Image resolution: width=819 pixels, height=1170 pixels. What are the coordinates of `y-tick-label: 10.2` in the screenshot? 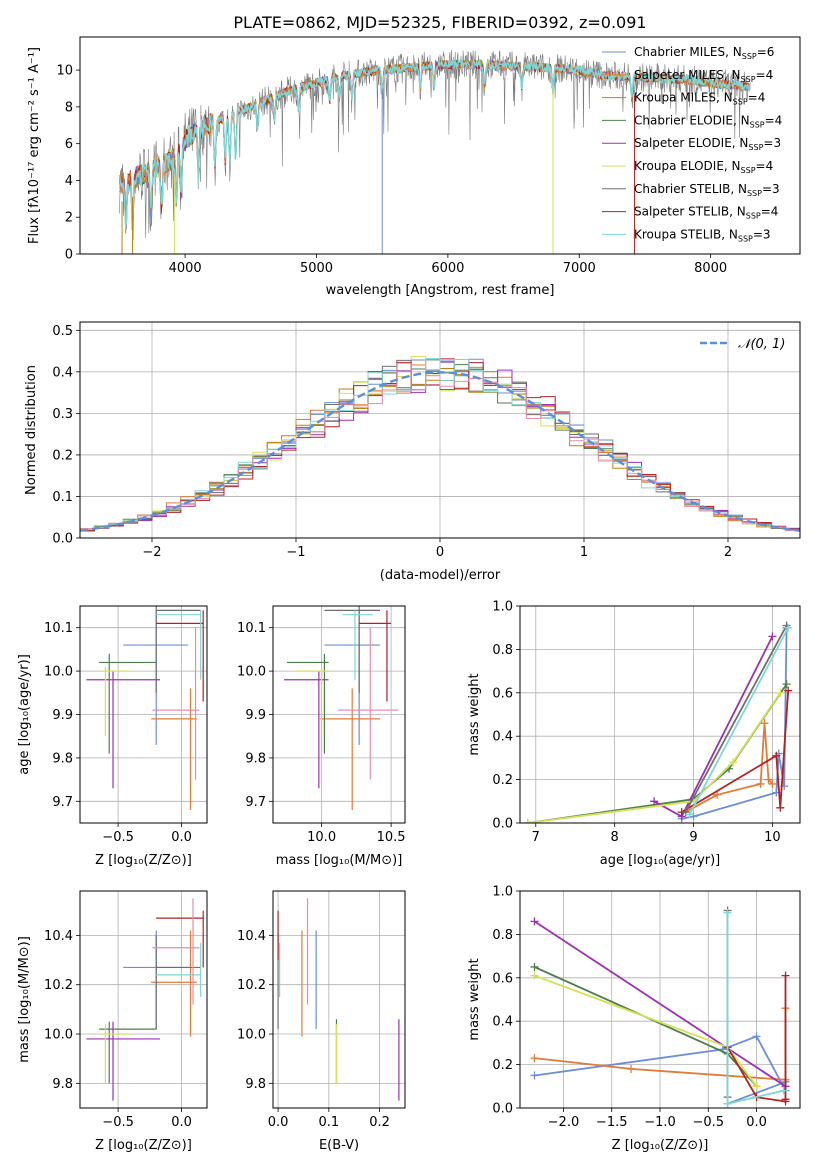 It's located at (58, 985).